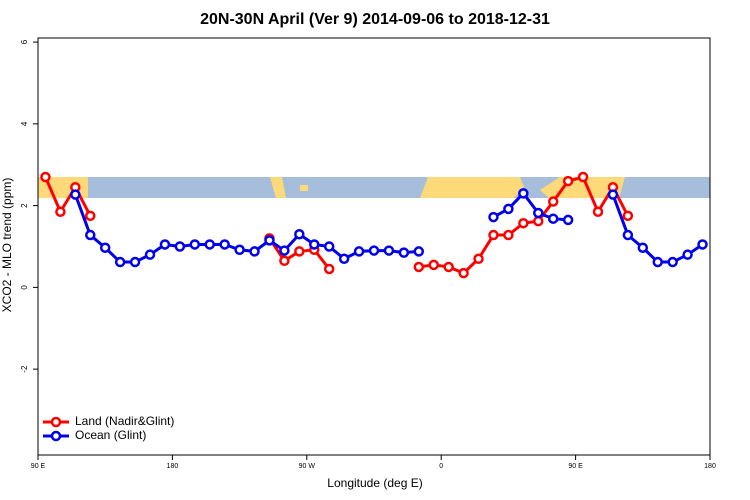 This screenshot has height=500, width=750. I want to click on legend-label: Land (Nadir&Glint), so click(124, 421).